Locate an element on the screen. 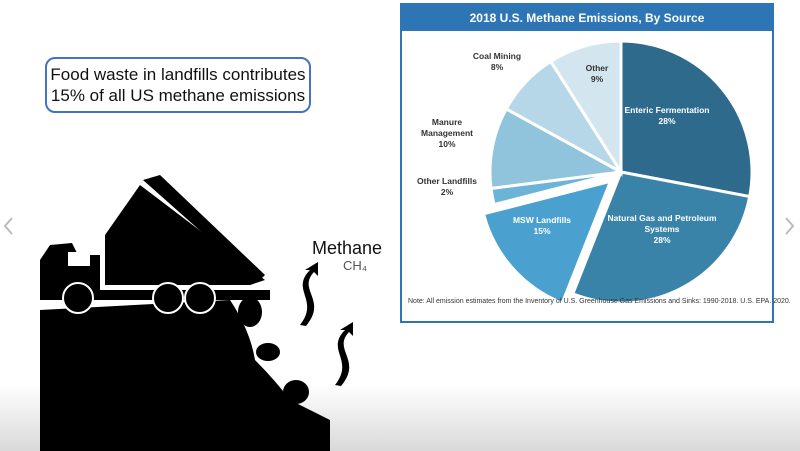 This screenshot has height=451, width=800. truck-bed is located at coordinates (185, 235).